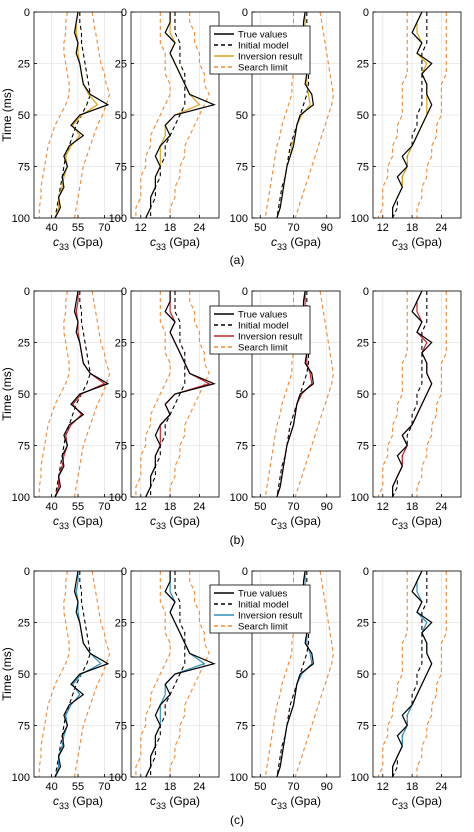 This screenshot has height=832, width=474. What do you see at coordinates (141, 787) in the screenshot?
I see `x-tick-label: 12` at bounding box center [141, 787].